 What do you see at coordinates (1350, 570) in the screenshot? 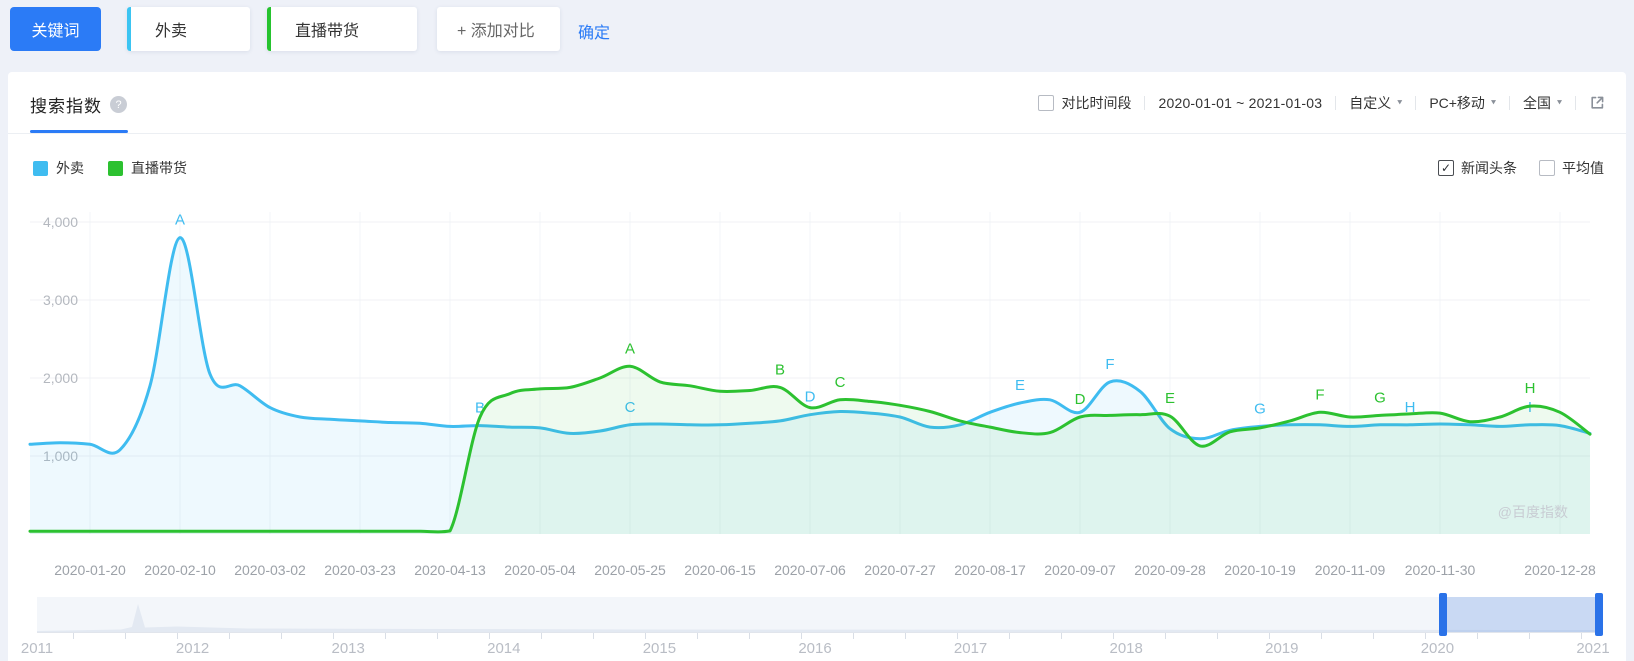
I see `x-axis-label: 2020-11-09` at bounding box center [1350, 570].